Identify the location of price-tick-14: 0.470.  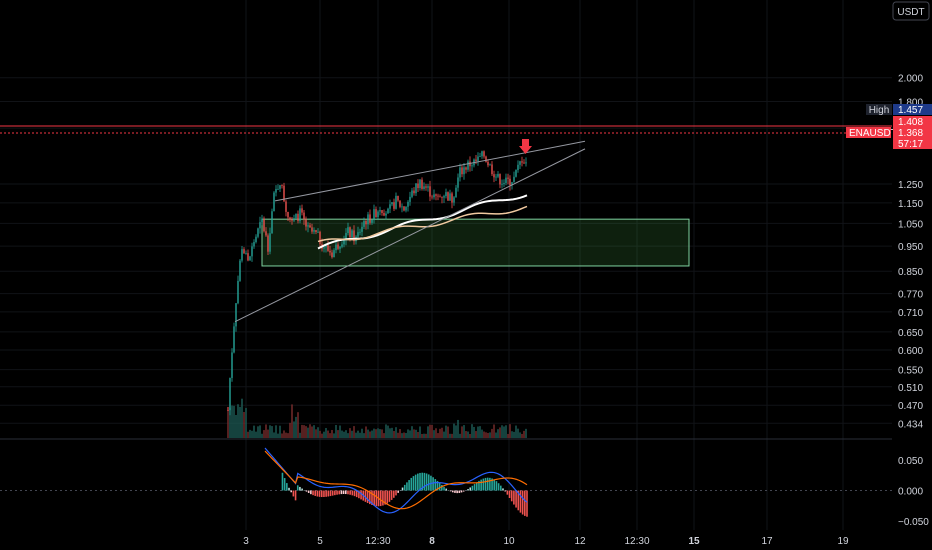
(910, 406).